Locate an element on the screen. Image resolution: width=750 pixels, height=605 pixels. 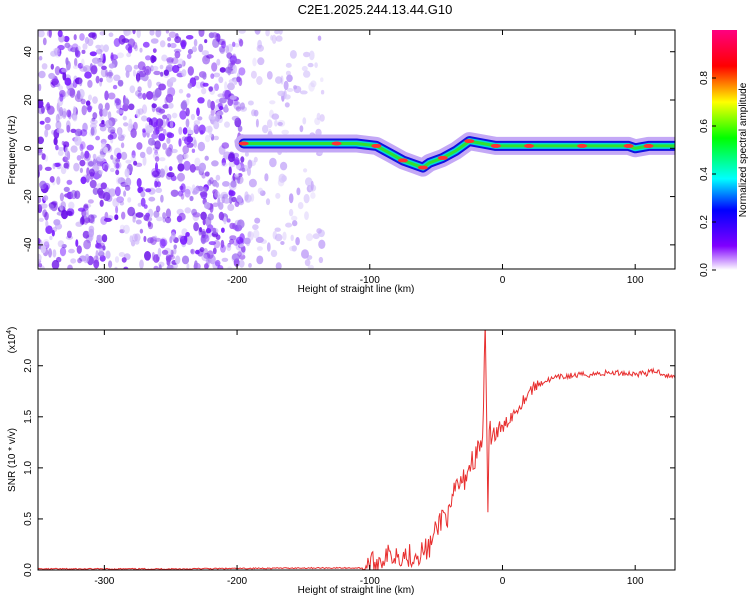
y-tick-label: 0 is located at coordinates (28, 148).